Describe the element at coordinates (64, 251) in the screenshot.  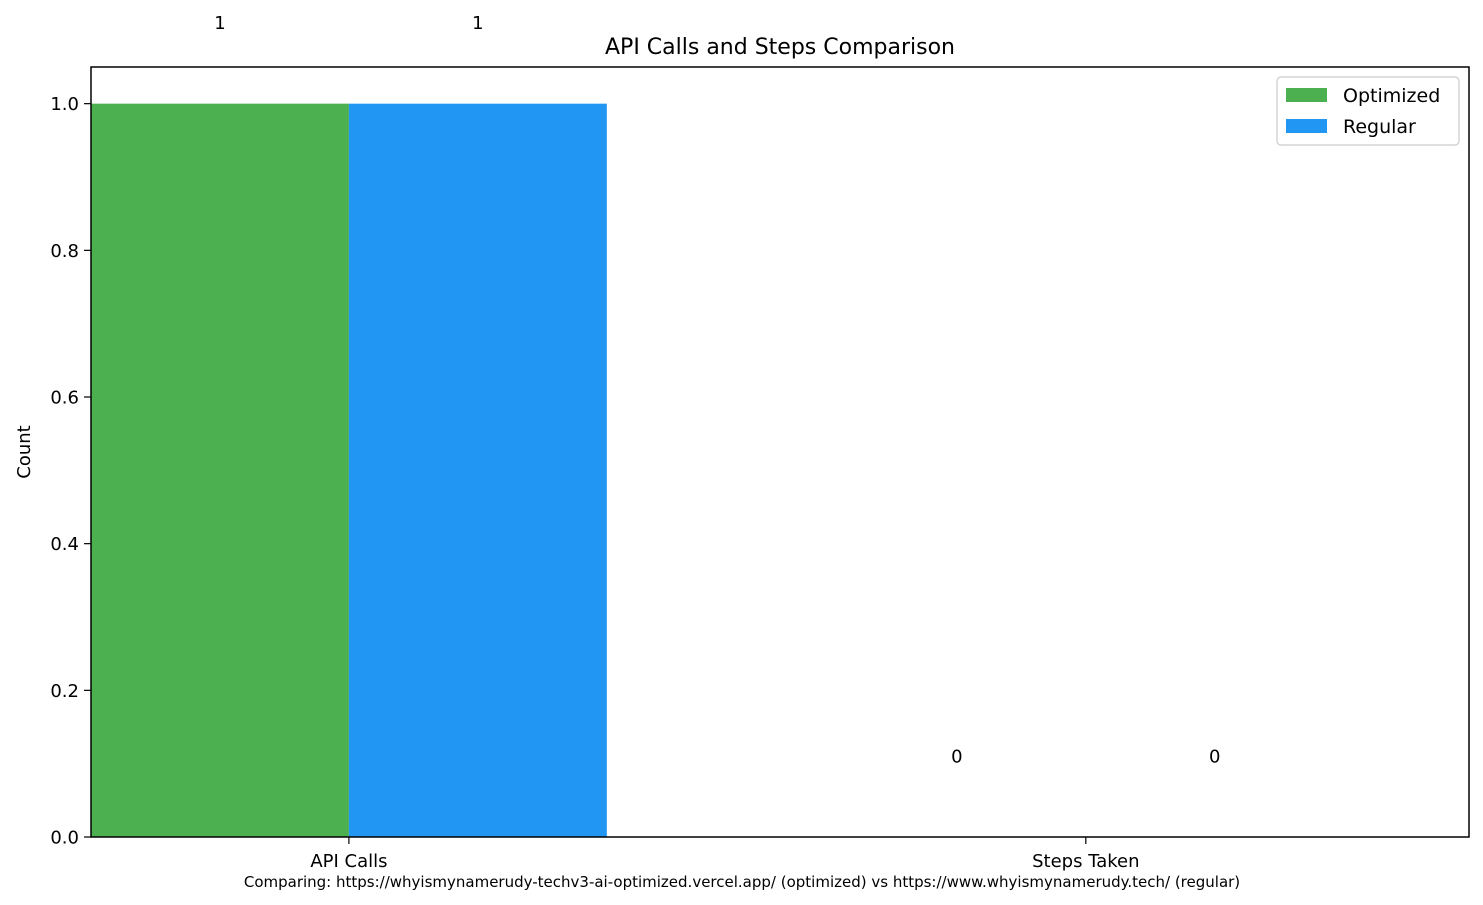
I see `y-tick-label: 0.8` at that location.